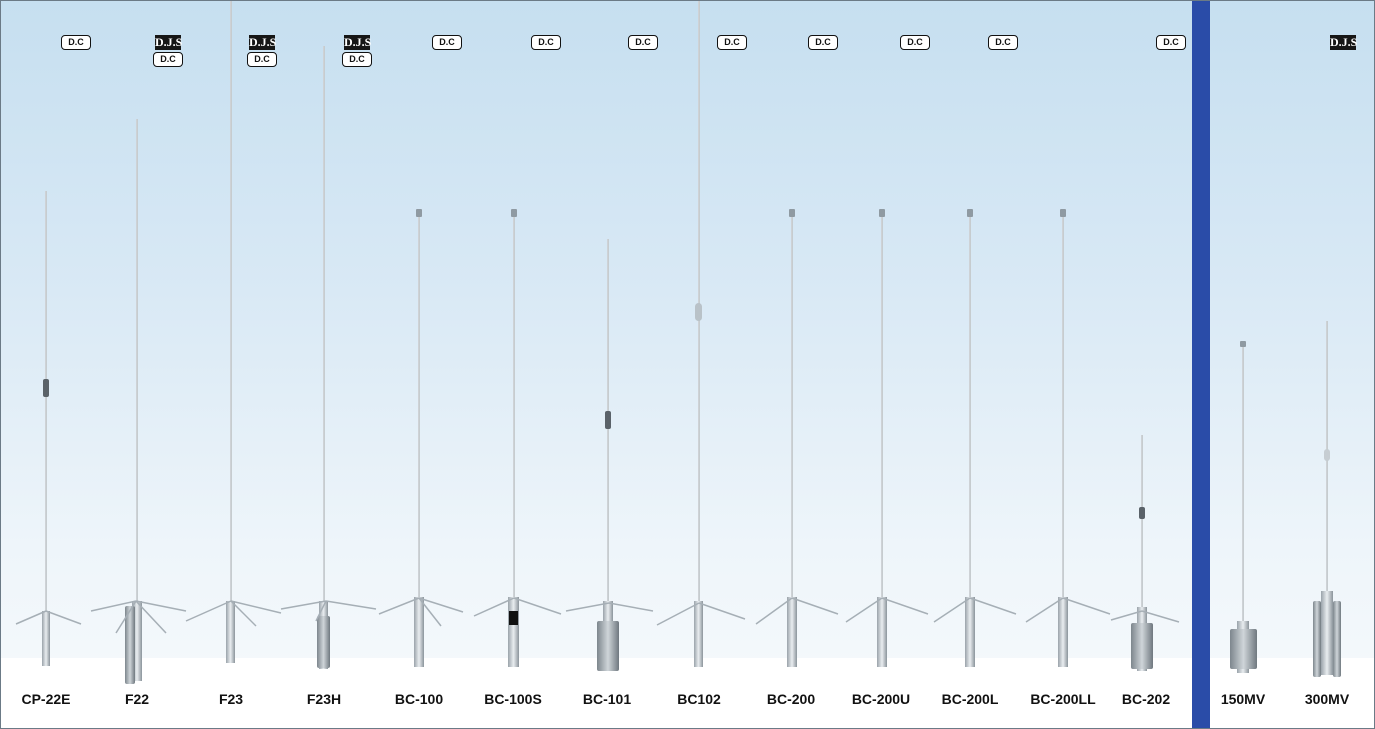  Describe the element at coordinates (513, 618) in the screenshot. I see `mast-band` at that location.